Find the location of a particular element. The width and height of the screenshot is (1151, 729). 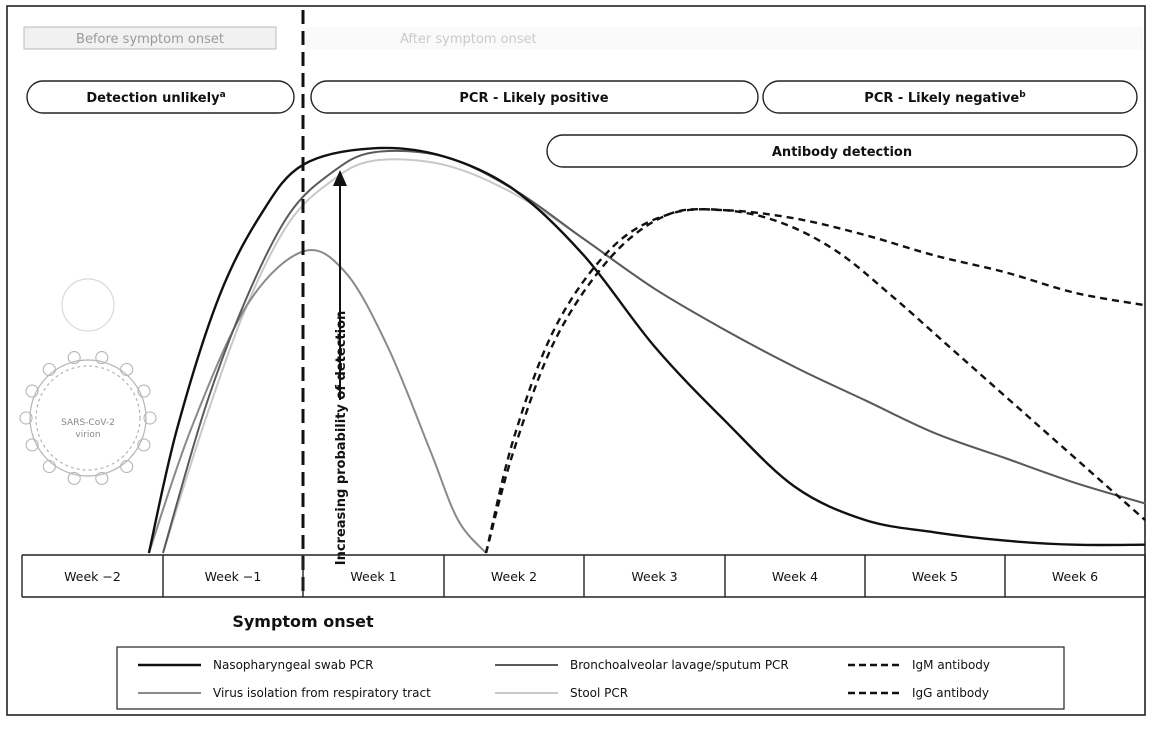

week-label: Week 6 is located at coordinates (1075, 576).